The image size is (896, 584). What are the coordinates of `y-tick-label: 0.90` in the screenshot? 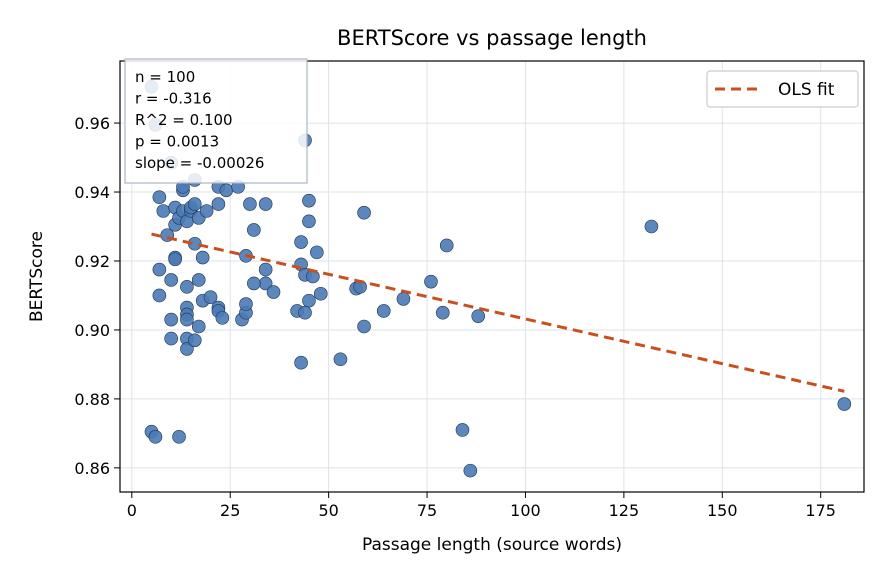 It's located at (92, 330).